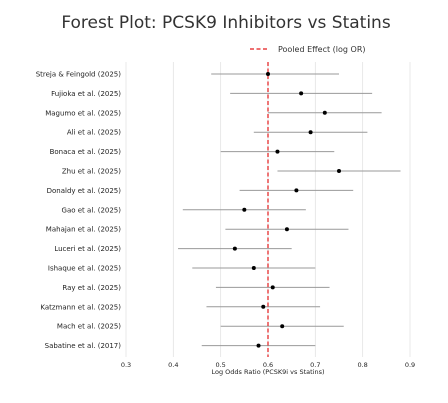 Image resolution: width=448 pixels, height=403 pixels. I want to click on x-tick-label: 0.6, so click(268, 365).